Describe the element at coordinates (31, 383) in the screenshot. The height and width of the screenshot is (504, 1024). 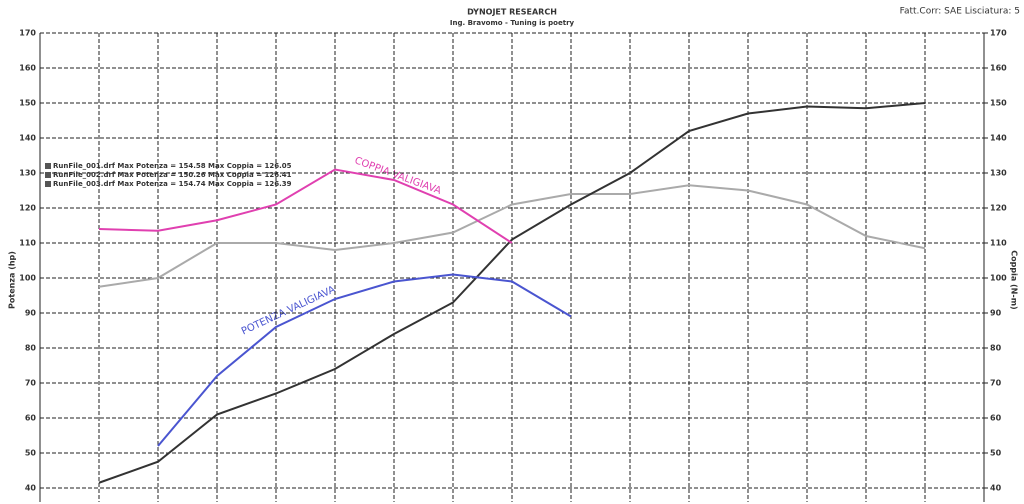
I see `y-tick-label: 70` at that location.